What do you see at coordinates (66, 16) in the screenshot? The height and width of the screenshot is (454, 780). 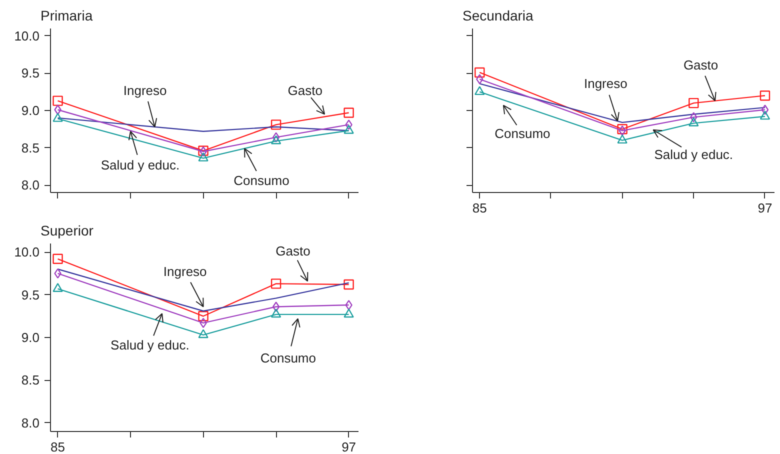 I see `chart-title: Primaria` at bounding box center [66, 16].